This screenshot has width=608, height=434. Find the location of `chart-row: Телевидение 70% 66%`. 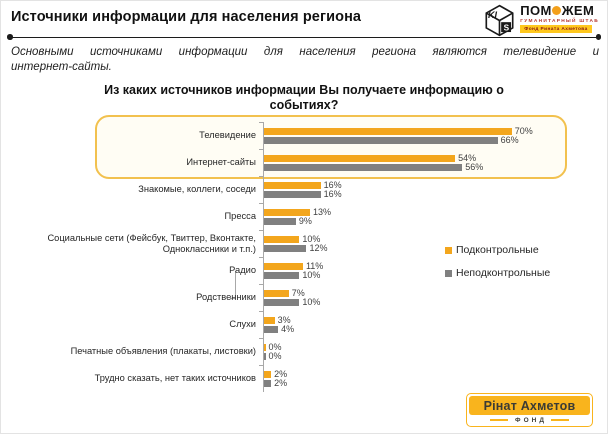

chart-row: Телевидение 70% 66% is located at coordinates (310, 135).